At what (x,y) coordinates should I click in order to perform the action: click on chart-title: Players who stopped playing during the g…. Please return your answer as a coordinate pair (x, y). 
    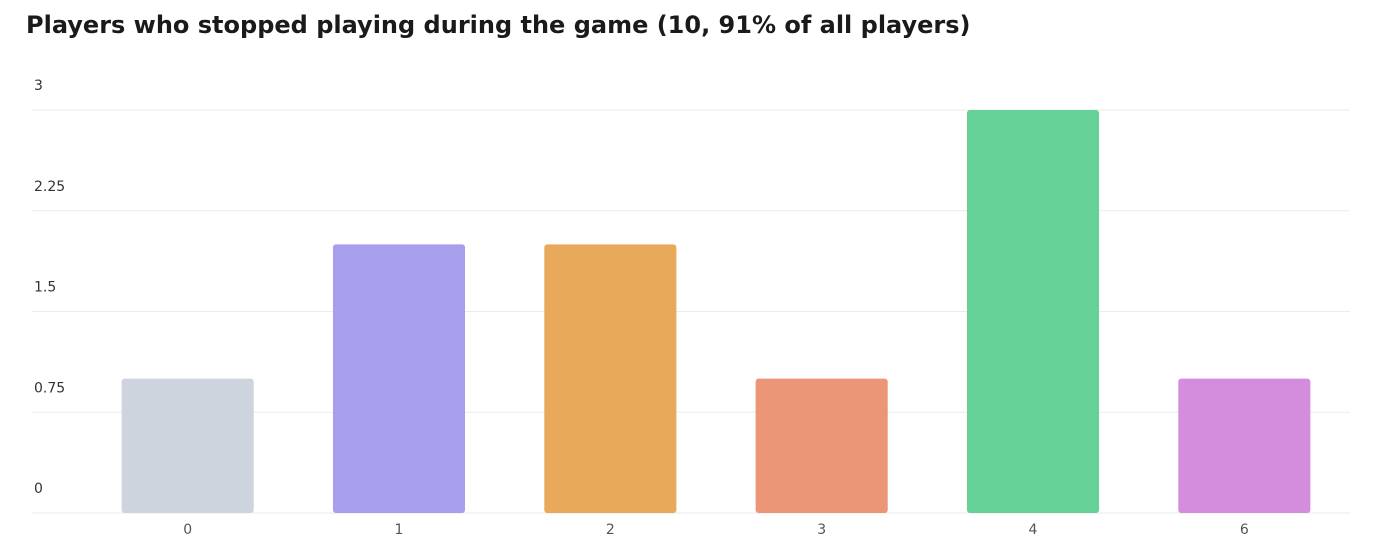
    Looking at the image, I should click on (498, 25).